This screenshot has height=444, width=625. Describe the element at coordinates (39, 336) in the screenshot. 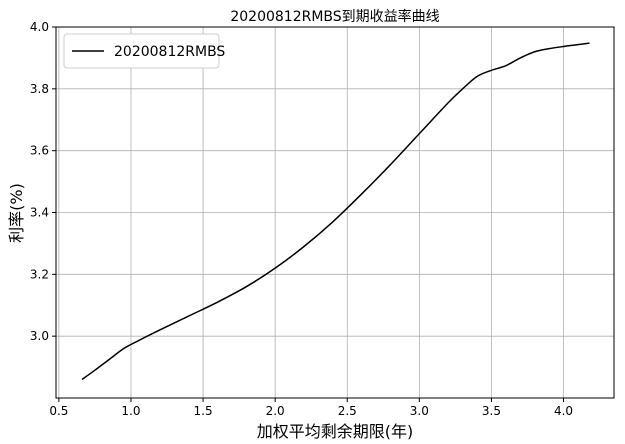

I see `y-tick-label: 3.0` at that location.